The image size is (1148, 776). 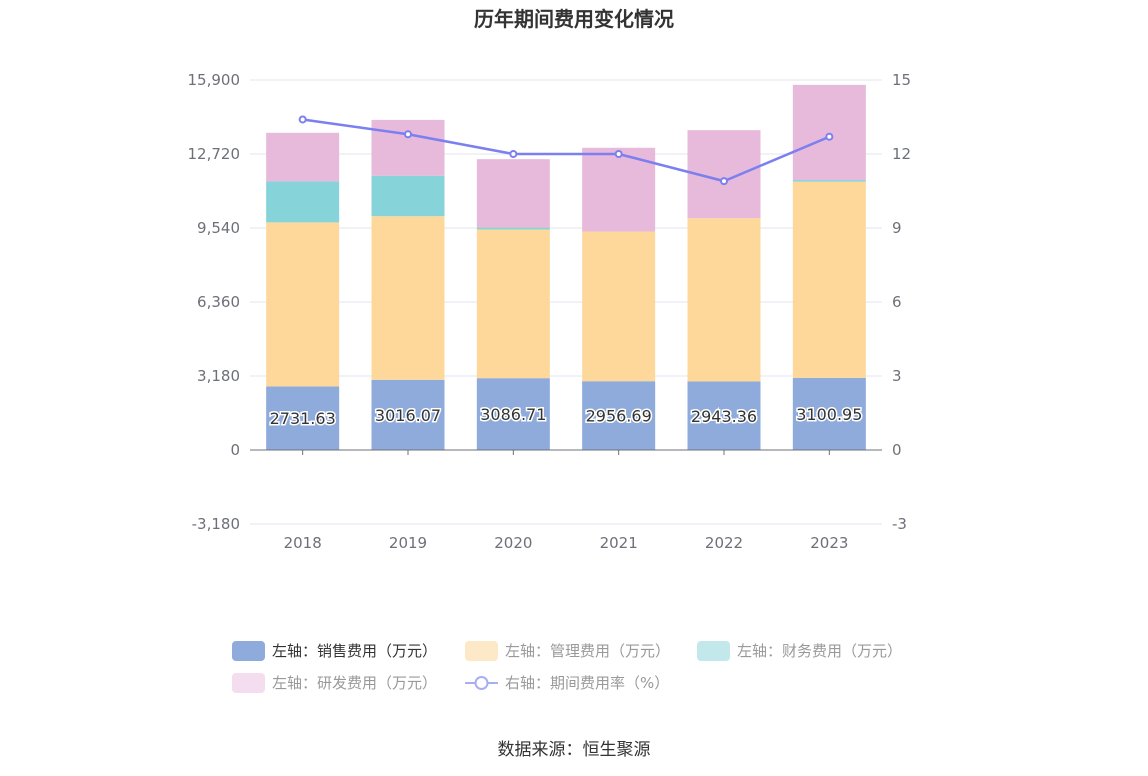 I want to click on sales-value-label: 2943.36, so click(x=724, y=416).